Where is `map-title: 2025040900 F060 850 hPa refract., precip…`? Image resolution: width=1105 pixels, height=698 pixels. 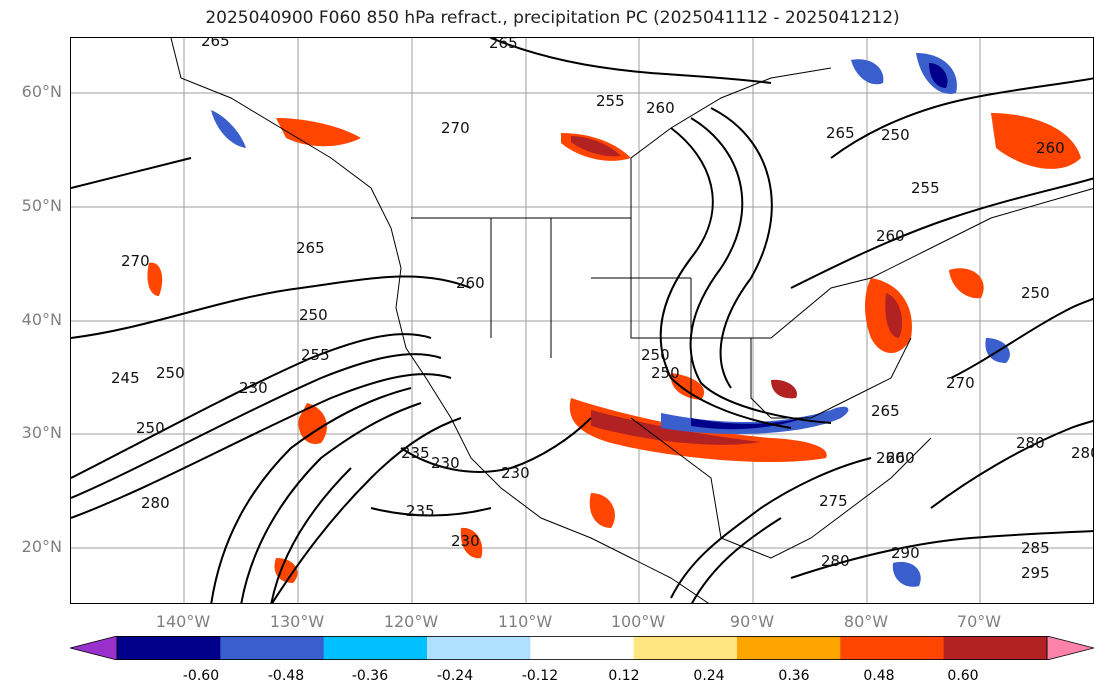
map-title: 2025040900 F060 850 hPa refract., precip… is located at coordinates (552, 18).